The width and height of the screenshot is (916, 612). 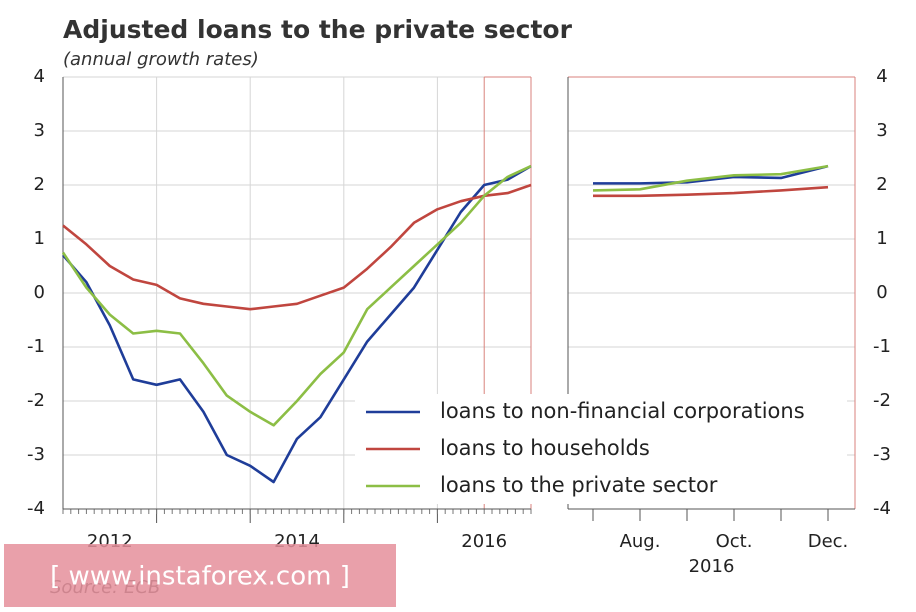 I want to click on x-tick-label: Aug., so click(x=640, y=541).